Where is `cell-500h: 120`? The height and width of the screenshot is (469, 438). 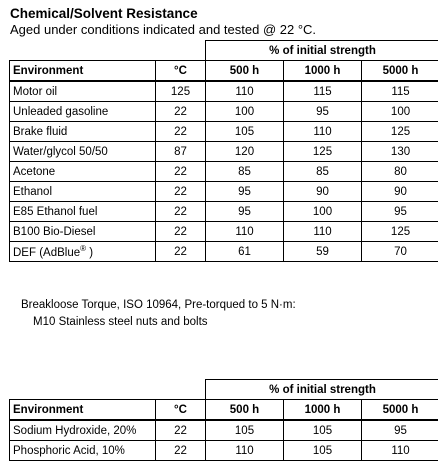 cell-500h: 120 is located at coordinates (244, 151).